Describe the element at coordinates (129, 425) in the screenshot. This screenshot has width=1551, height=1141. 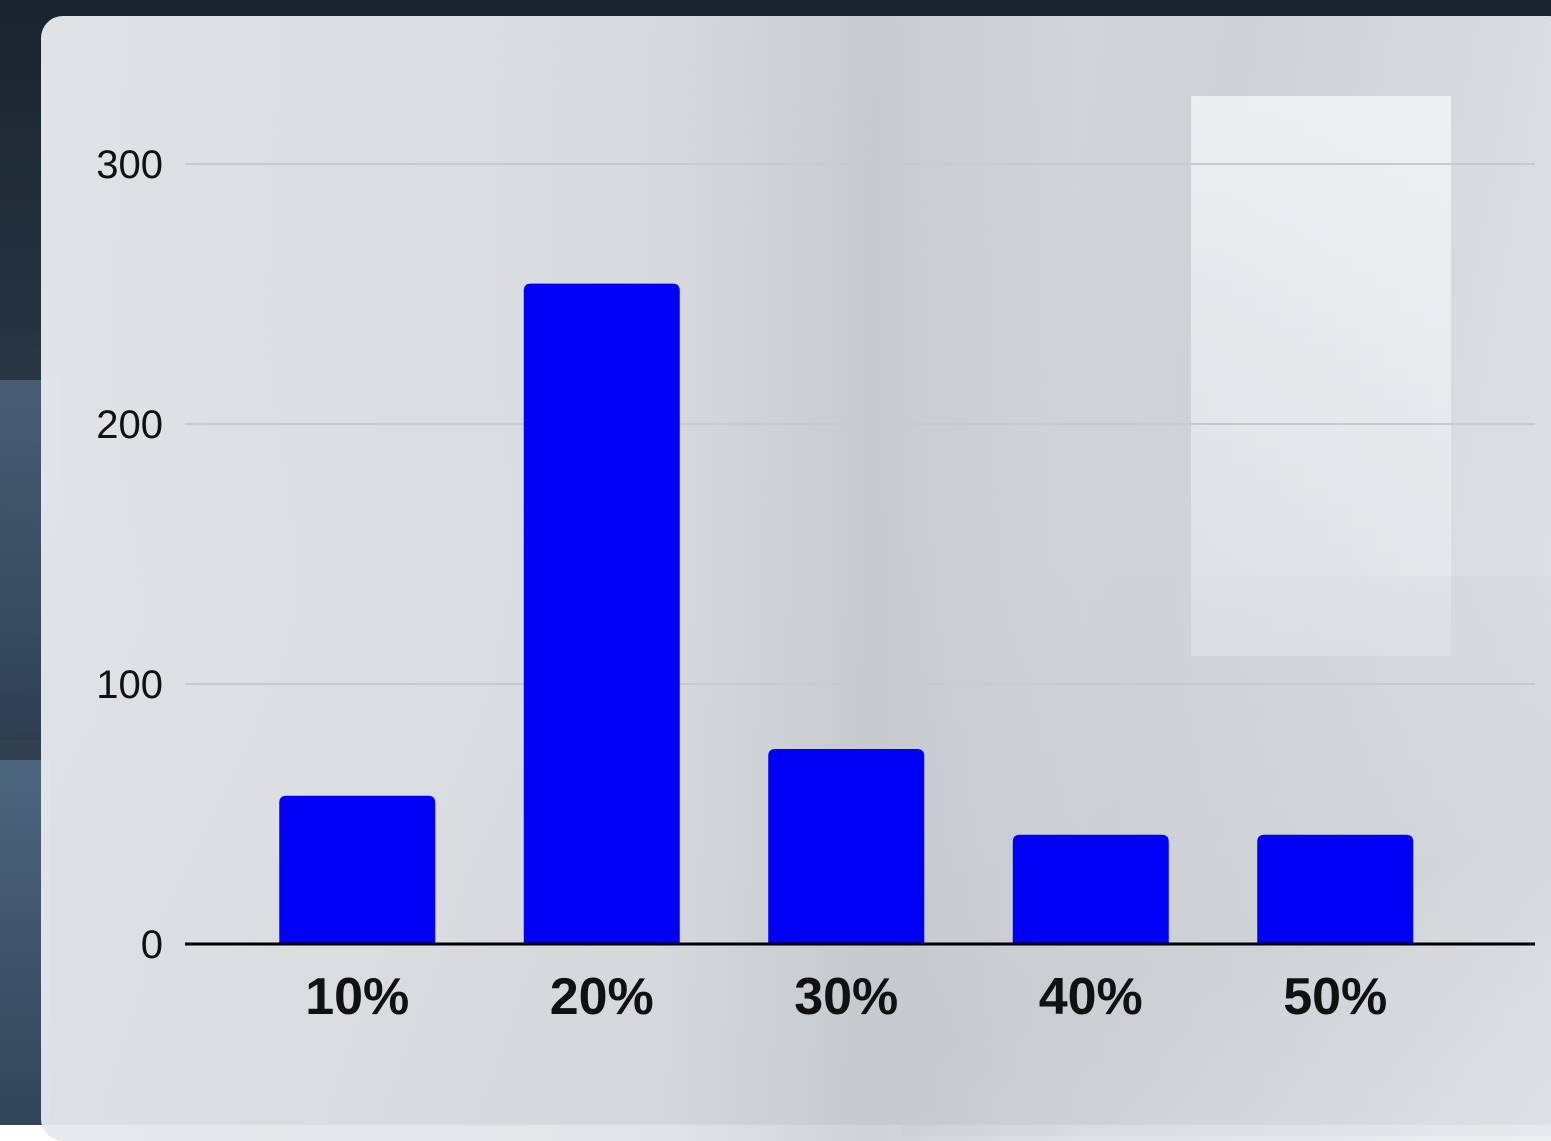
I see `y-tick-label: 200` at that location.